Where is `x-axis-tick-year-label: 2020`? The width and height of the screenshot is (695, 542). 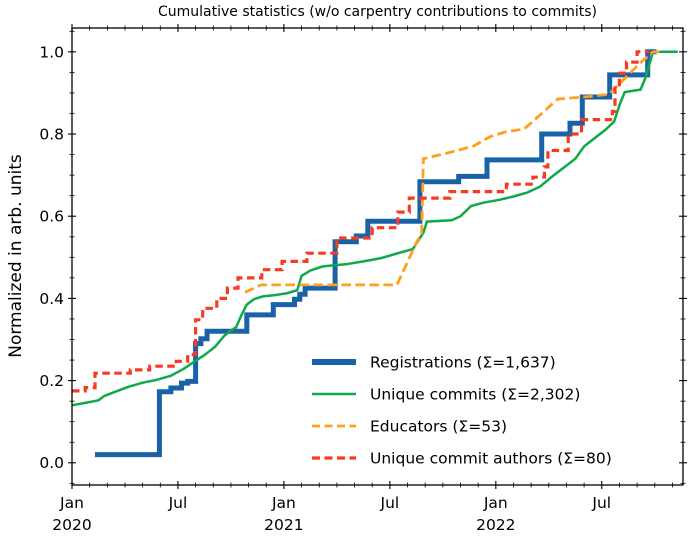 x-axis-tick-year-label: 2020 is located at coordinates (71, 525).